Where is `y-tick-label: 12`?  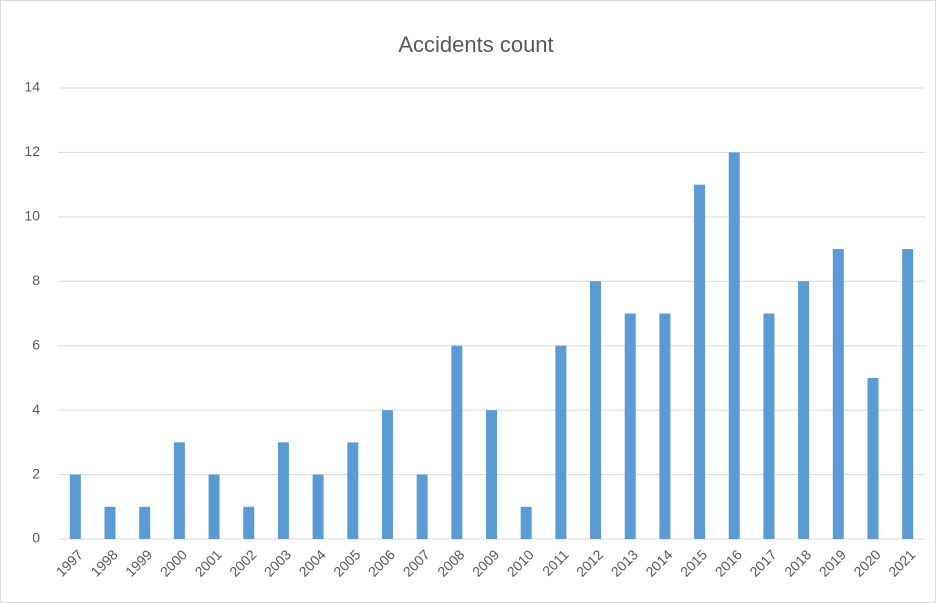
y-tick-label: 12 is located at coordinates (32, 151).